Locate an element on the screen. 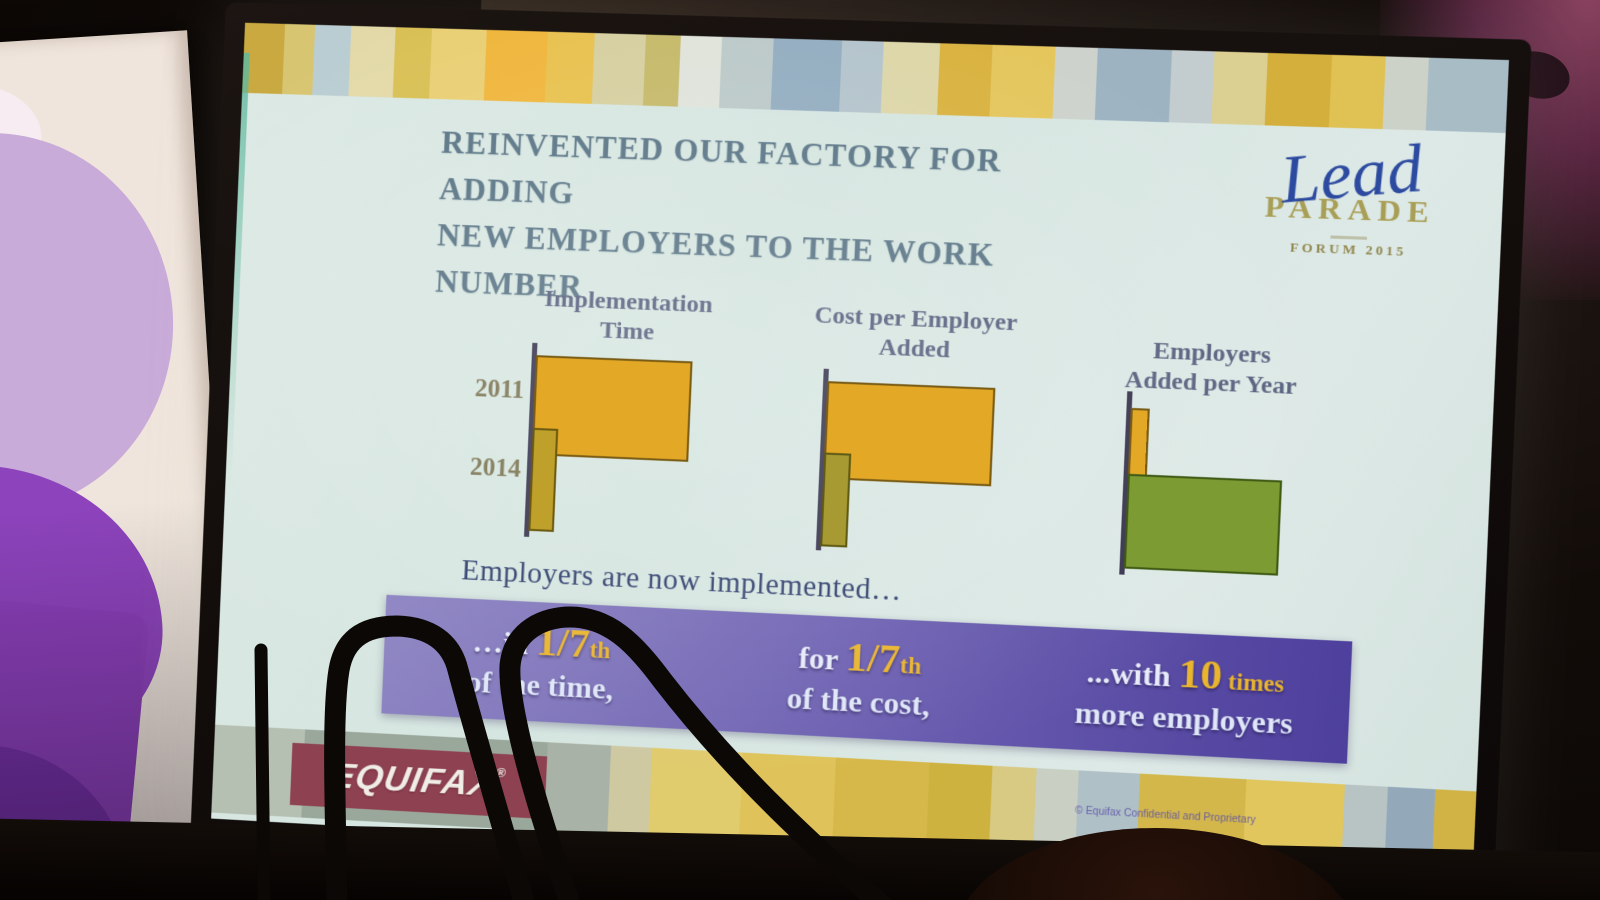  chart-employers-added-per-year is located at coordinates (1211, 486).